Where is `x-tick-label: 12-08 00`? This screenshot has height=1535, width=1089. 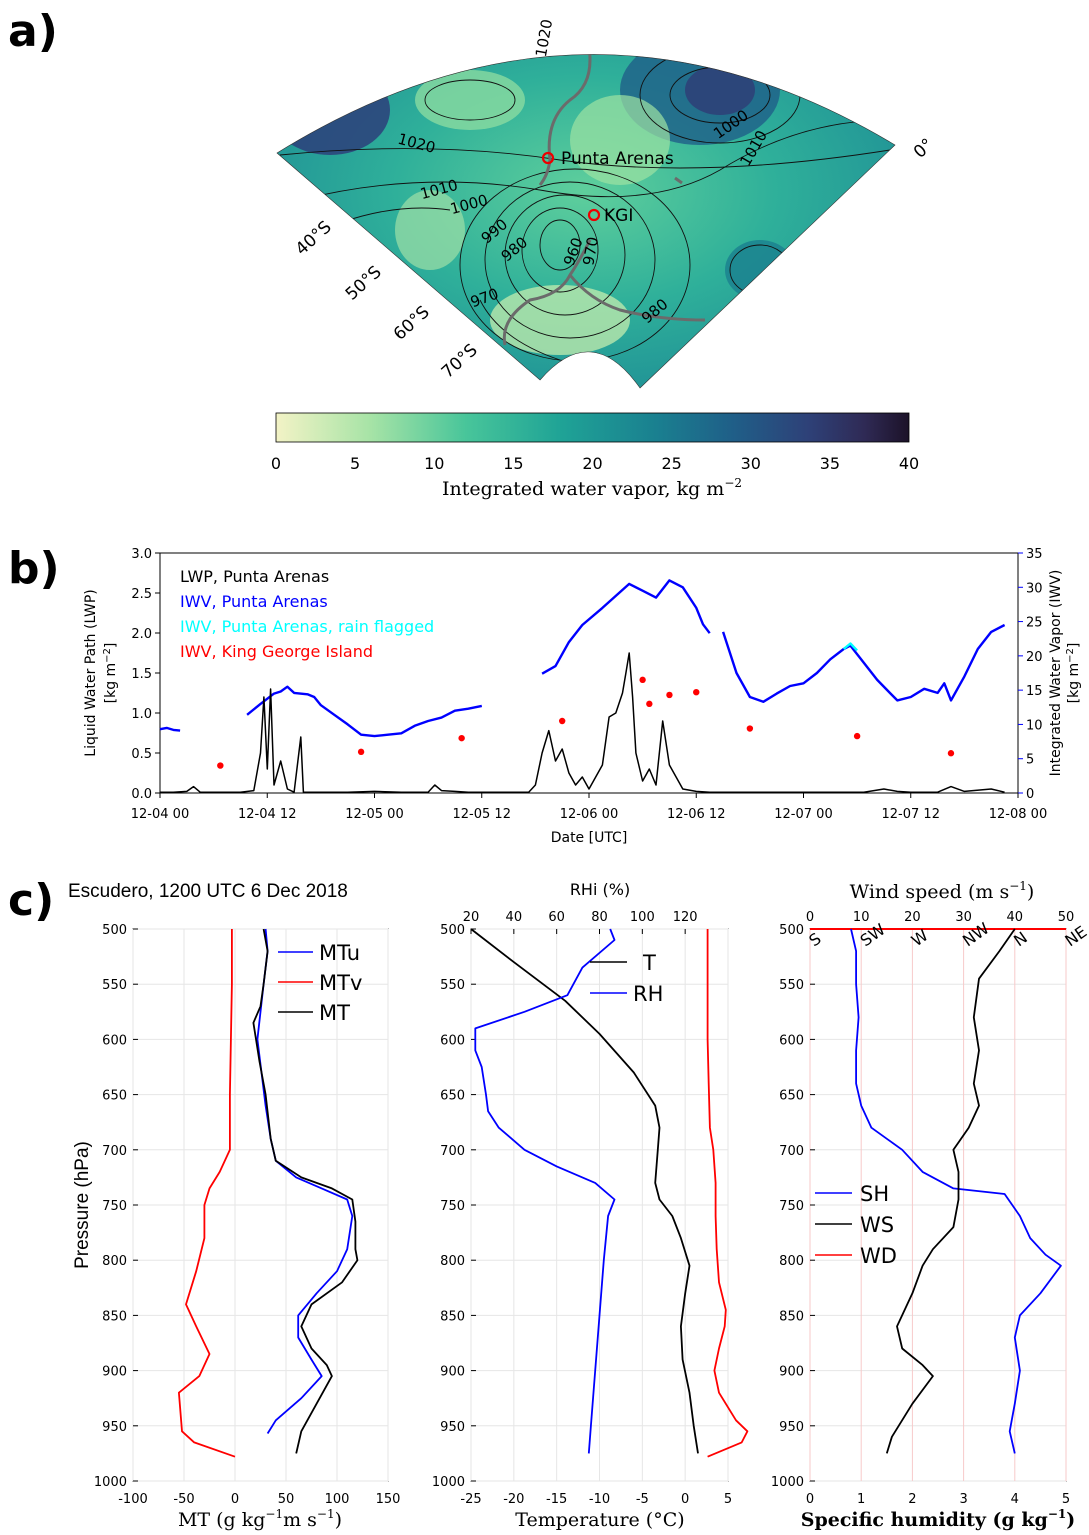 x-tick-label: 12-08 00 is located at coordinates (1018, 814).